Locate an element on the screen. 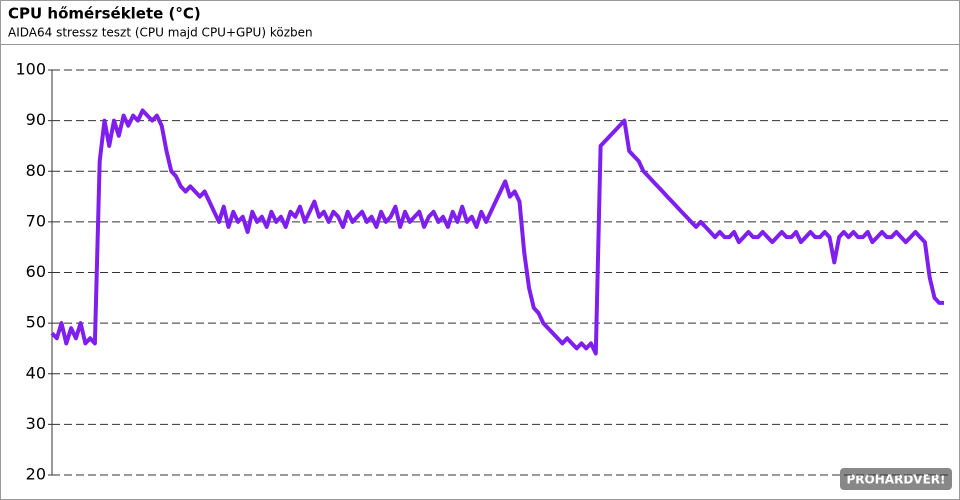 This screenshot has height=500, width=960. y-tick-label: 50 is located at coordinates (36, 322).